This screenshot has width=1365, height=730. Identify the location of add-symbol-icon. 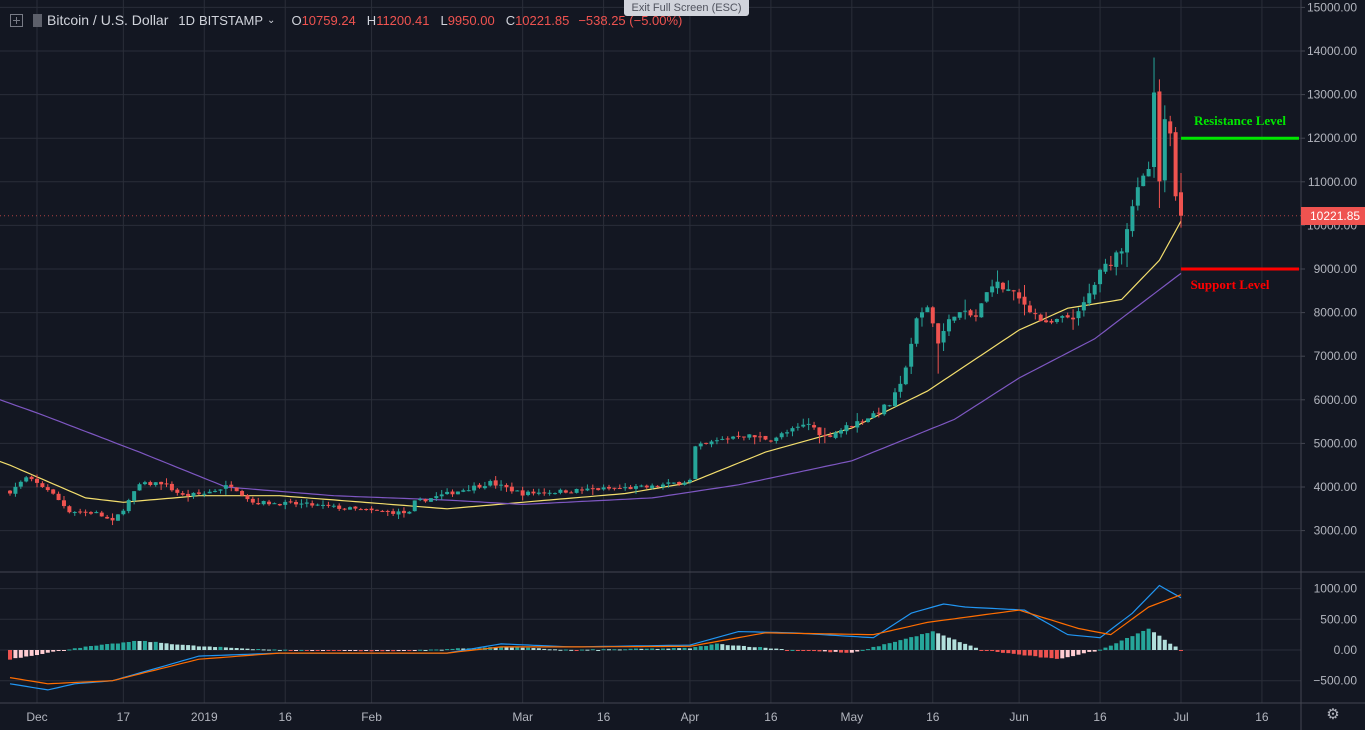
(16, 20).